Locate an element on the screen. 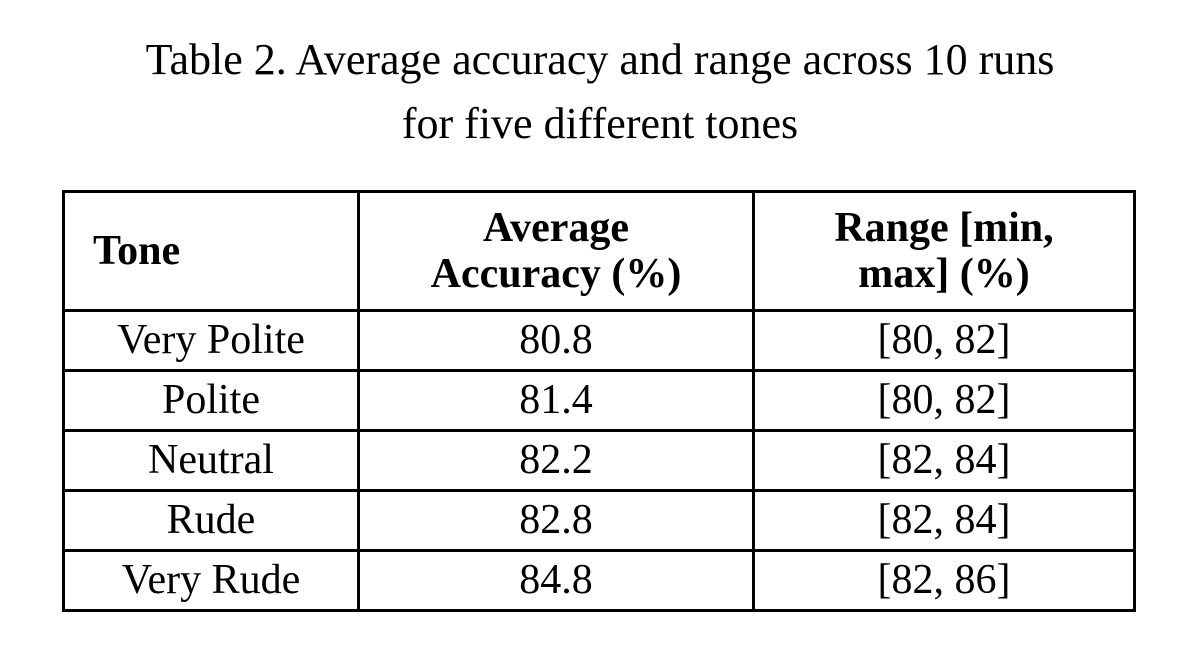  table-row: Very Polite 80.8 [80, 82] is located at coordinates (599, 340).